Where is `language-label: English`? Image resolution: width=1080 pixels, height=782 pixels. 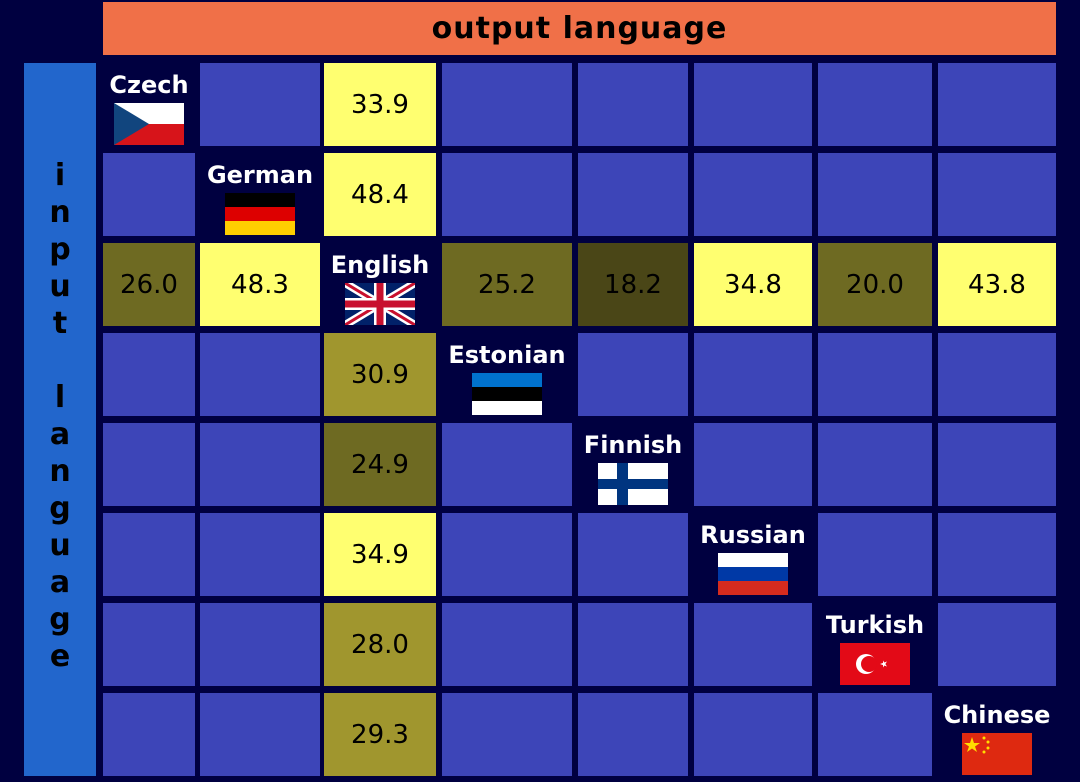 language-label: English is located at coordinates (380, 265).